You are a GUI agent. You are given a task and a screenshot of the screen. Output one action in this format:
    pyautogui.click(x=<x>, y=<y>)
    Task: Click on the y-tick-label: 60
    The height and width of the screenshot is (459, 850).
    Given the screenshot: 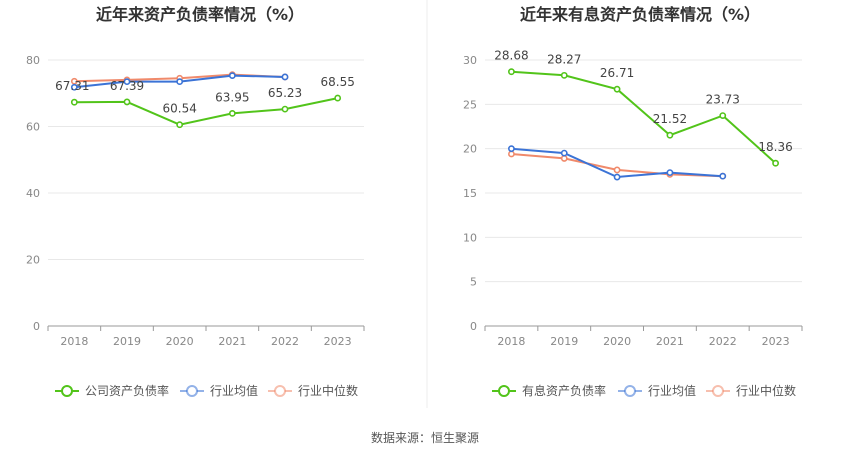 What is the action you would take?
    pyautogui.click(x=33, y=127)
    